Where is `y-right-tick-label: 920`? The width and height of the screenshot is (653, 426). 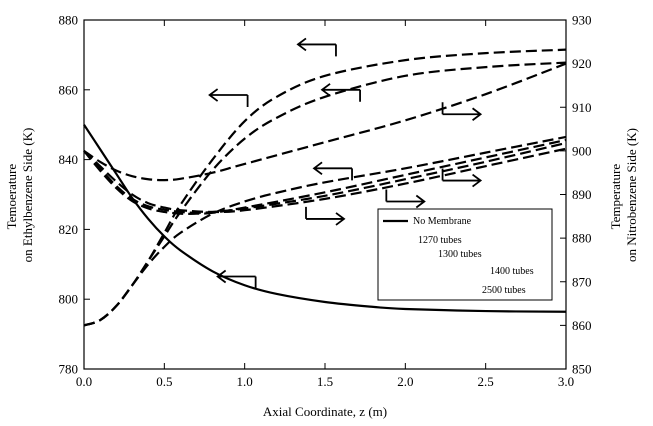 y-right-tick-label: 920 is located at coordinates (582, 63).